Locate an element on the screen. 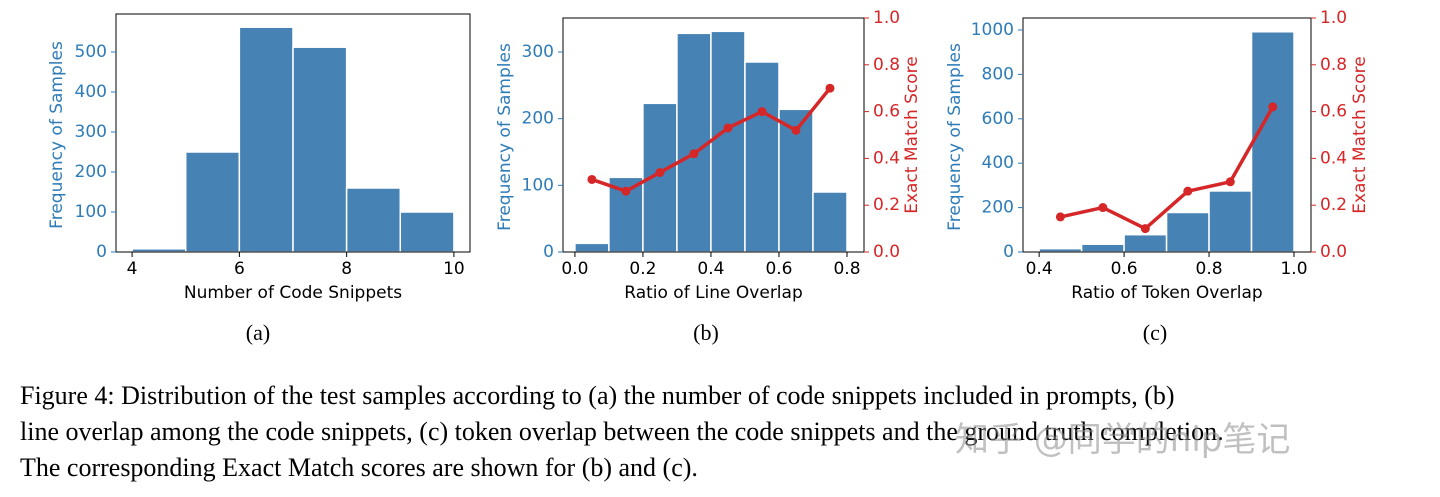 This screenshot has width=1440, height=497. y-tick-label: 600 is located at coordinates (998, 119).